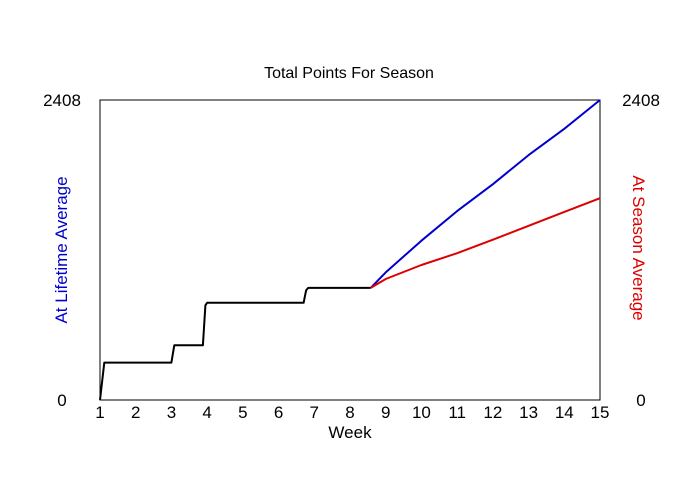  I want to click on x-axis-ticks: 1 2 3 4 5 6 7 8 9 10 11 12 13 14 15, so click(352, 412).